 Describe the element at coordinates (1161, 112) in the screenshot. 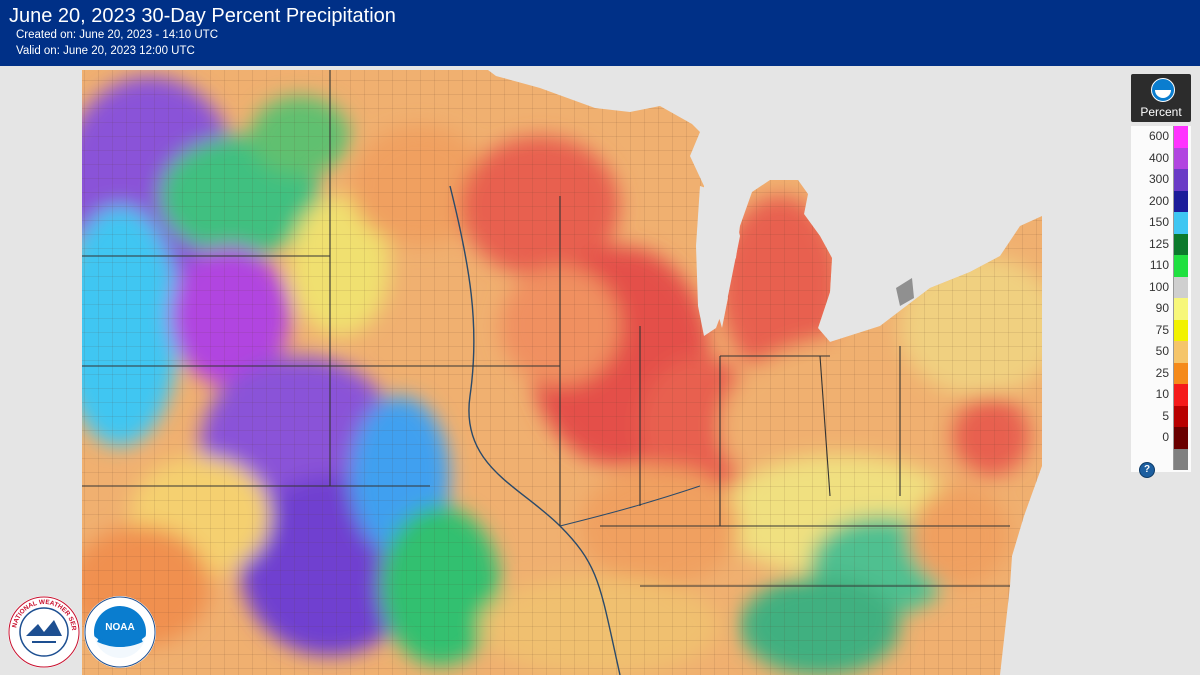

I see `legend-unit: Percent` at that location.